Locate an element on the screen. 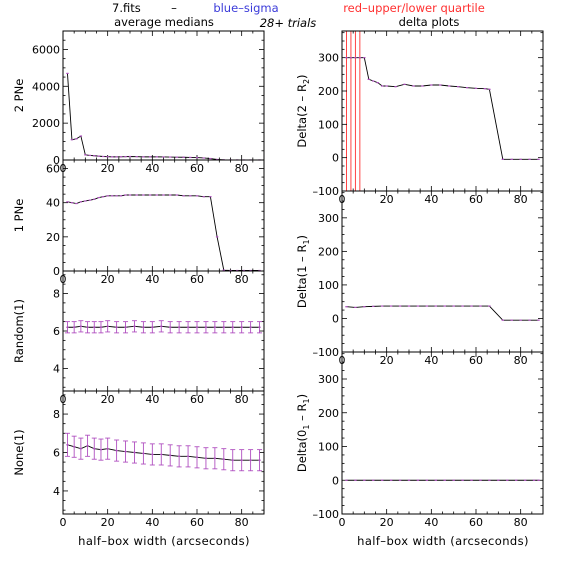 Image resolution: width=574 pixels, height=574 pixels. panel-3: 4 6 80 20 40 60 80 Random(1) is located at coordinates (138, 338).